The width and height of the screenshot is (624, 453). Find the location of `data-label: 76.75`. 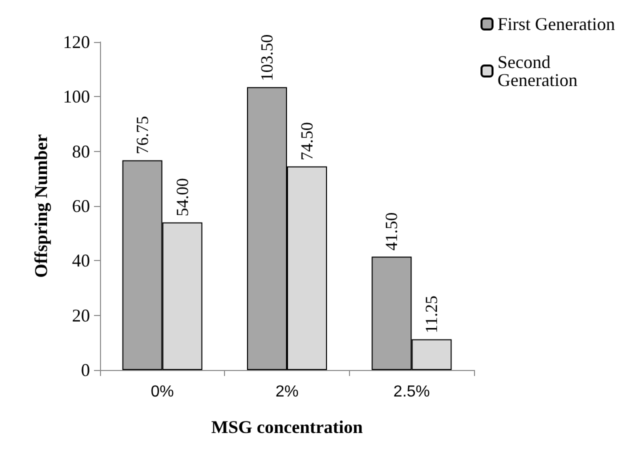

data-label: 76.75 is located at coordinates (142, 135).